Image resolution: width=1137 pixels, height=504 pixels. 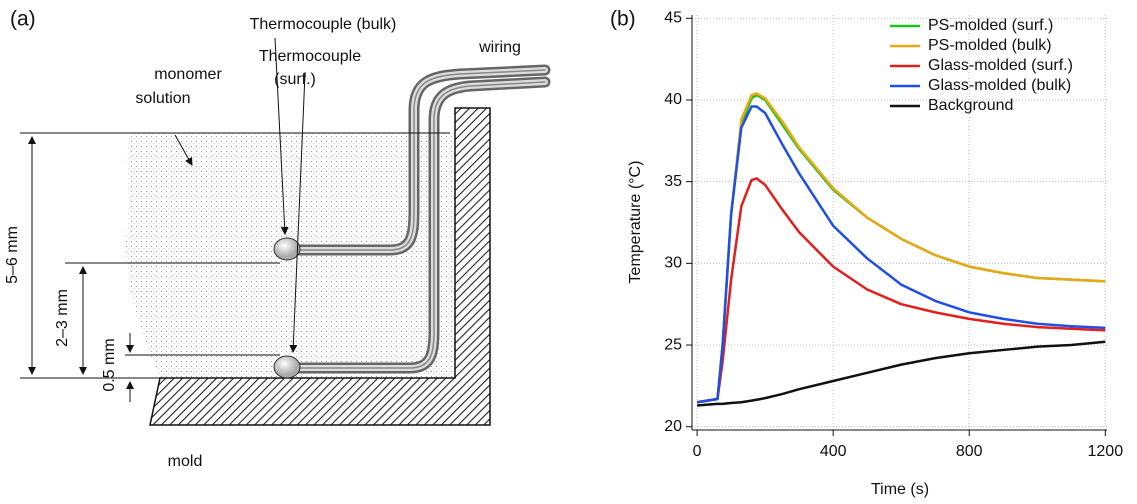 I want to click on thermocouple-surf-label: (surf.), so click(x=295, y=79).